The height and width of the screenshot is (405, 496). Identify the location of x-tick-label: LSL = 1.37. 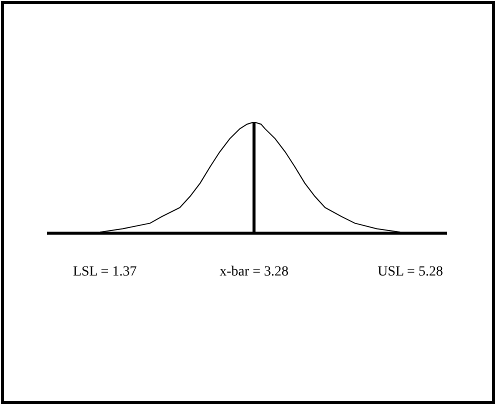
(104, 272).